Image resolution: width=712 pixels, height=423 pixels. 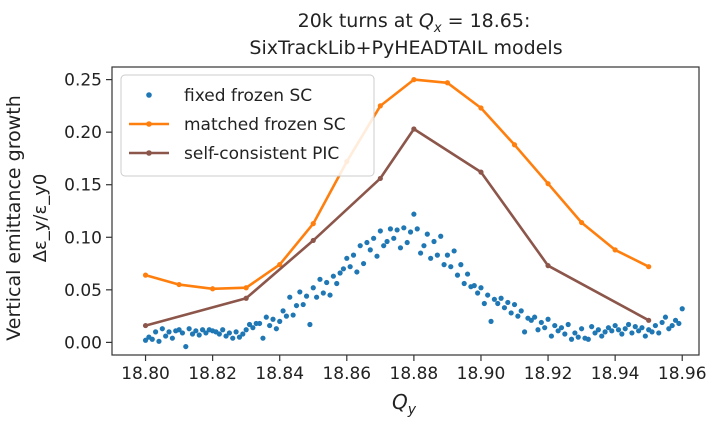 I want to click on legend-label: matched frozen SC, so click(x=265, y=125).